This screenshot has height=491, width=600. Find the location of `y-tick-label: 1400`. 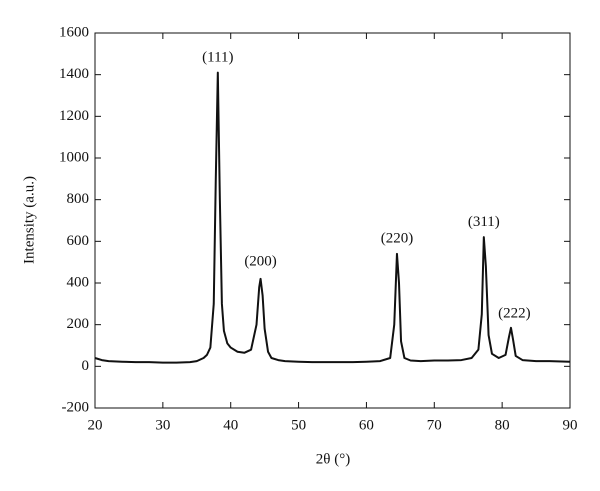

y-tick-label: 1400 is located at coordinates (74, 74).